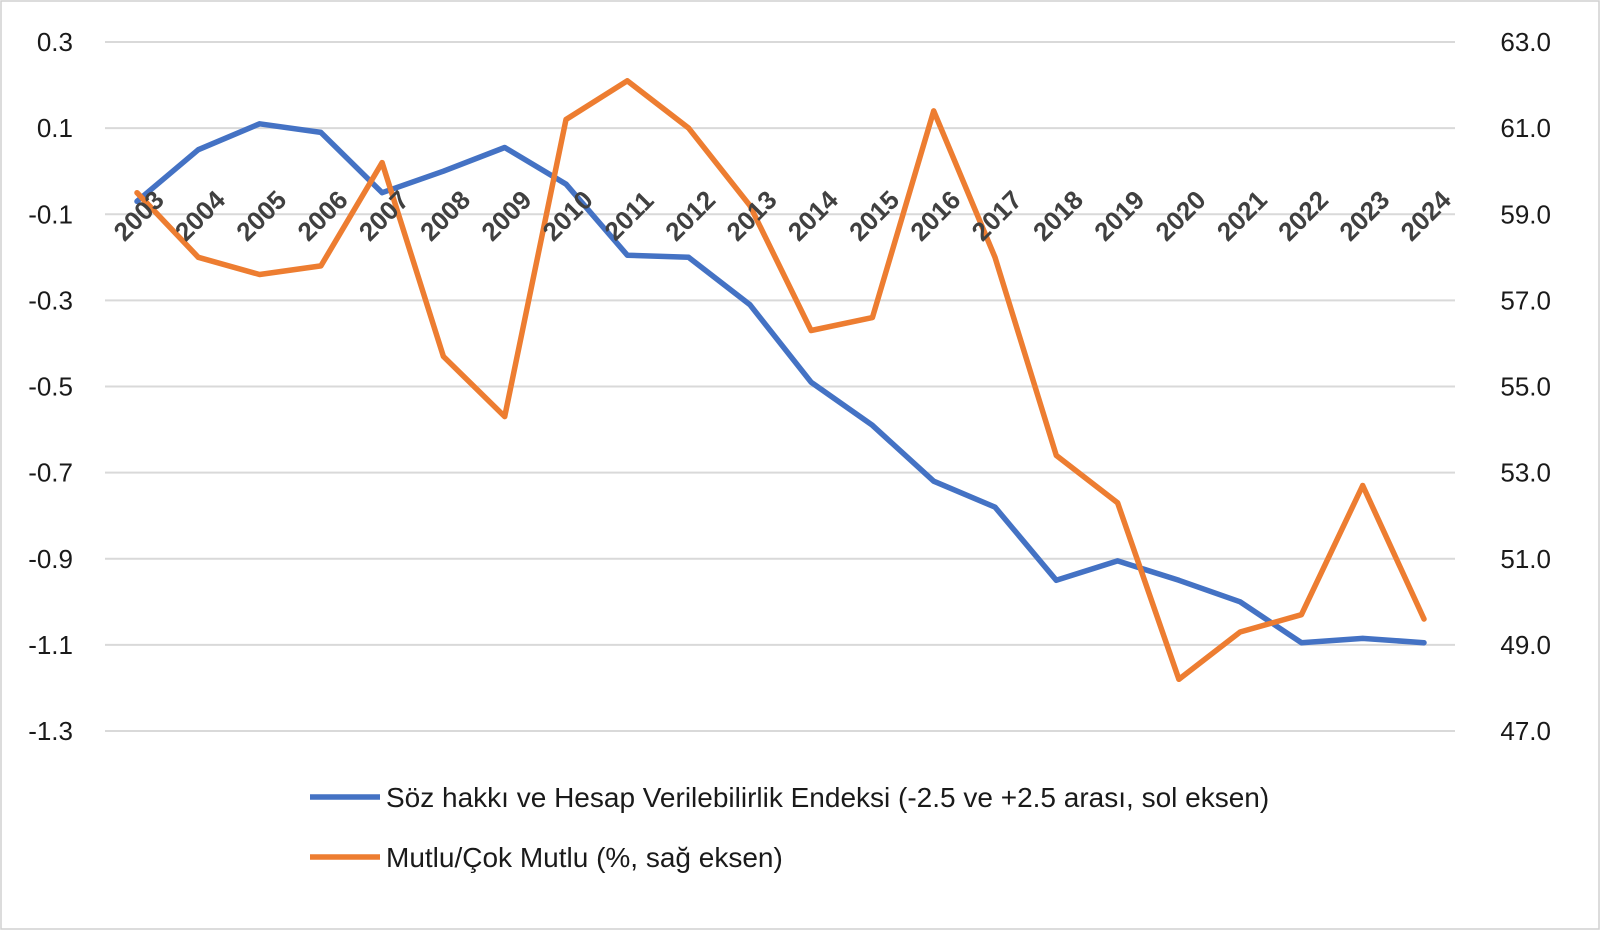 This screenshot has height=930, width=1600. What do you see at coordinates (1525, 42) in the screenshot?
I see `right-tick-label: 63.0` at bounding box center [1525, 42].